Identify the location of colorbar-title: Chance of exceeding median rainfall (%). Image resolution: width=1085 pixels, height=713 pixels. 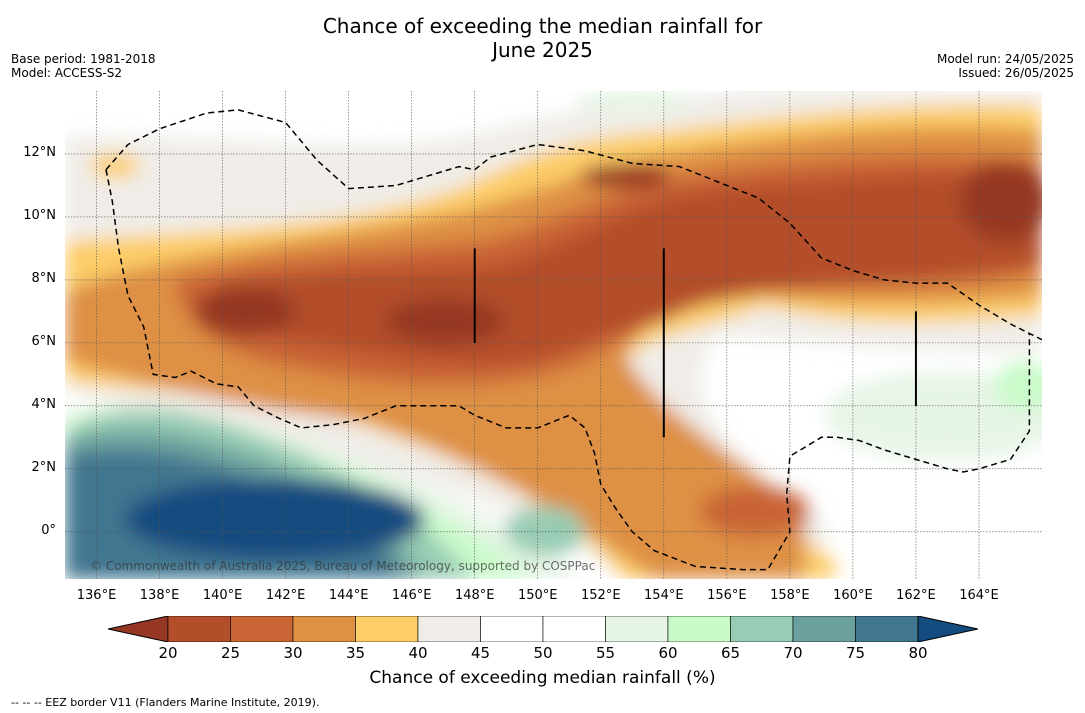
(542, 678).